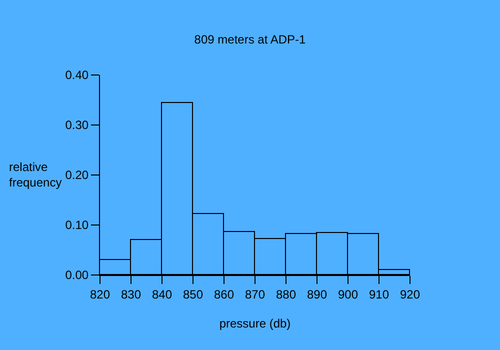  Describe the element at coordinates (35, 175) in the screenshot. I see `y-axis-title: relative frequency` at that location.